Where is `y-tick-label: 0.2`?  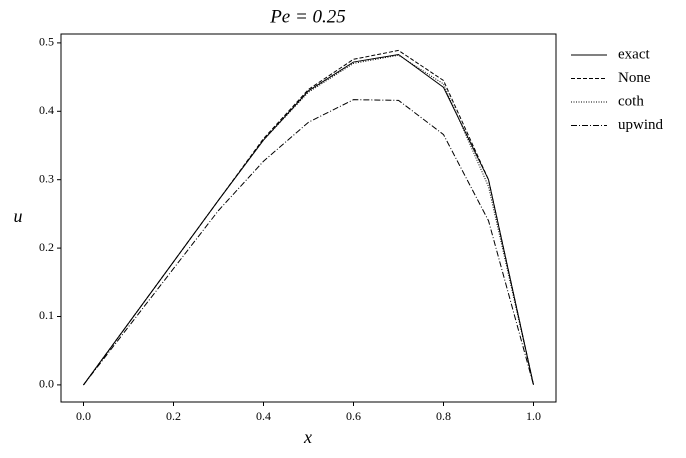 y-tick-label: 0.2 is located at coordinates (46, 247).